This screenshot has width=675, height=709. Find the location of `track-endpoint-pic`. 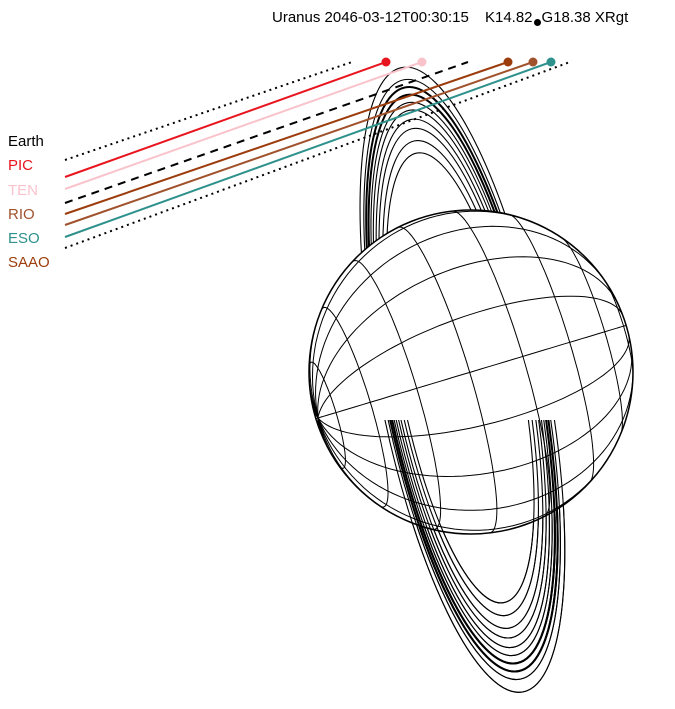

track-endpoint-pic is located at coordinates (386, 62).